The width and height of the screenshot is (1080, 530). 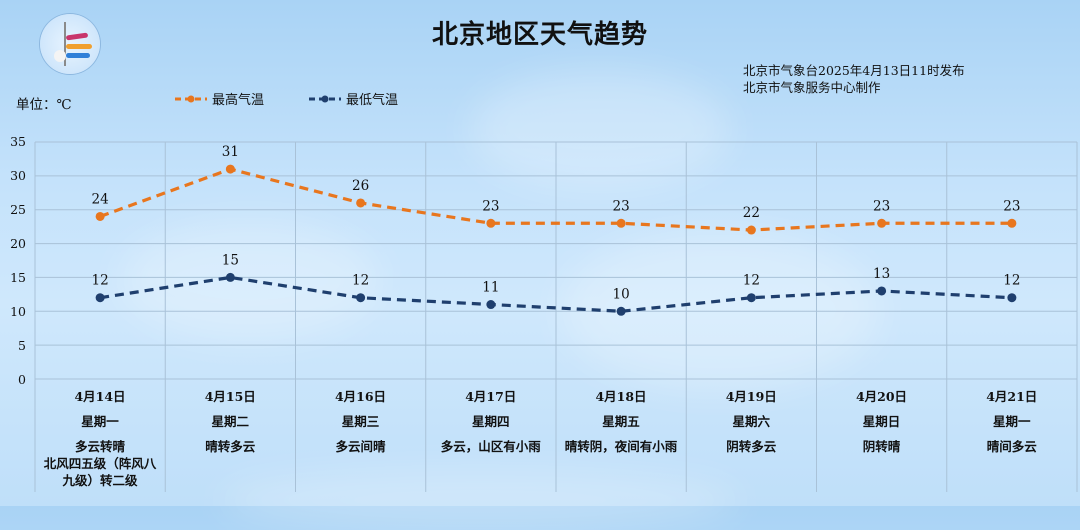 I want to click on forecast-date: 4月17日, so click(x=491, y=396).